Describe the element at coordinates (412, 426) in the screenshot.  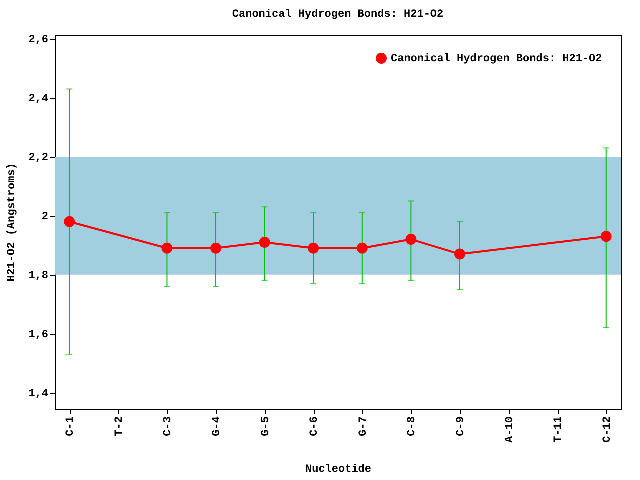
I see `x-tick-label: C-8` at that location.